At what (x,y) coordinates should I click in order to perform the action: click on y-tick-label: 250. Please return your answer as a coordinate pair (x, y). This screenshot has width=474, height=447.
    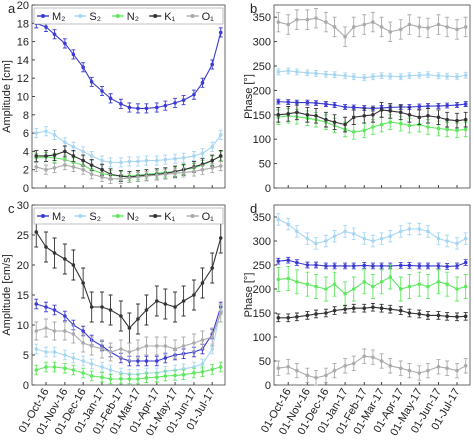
    Looking at the image, I should click on (262, 266).